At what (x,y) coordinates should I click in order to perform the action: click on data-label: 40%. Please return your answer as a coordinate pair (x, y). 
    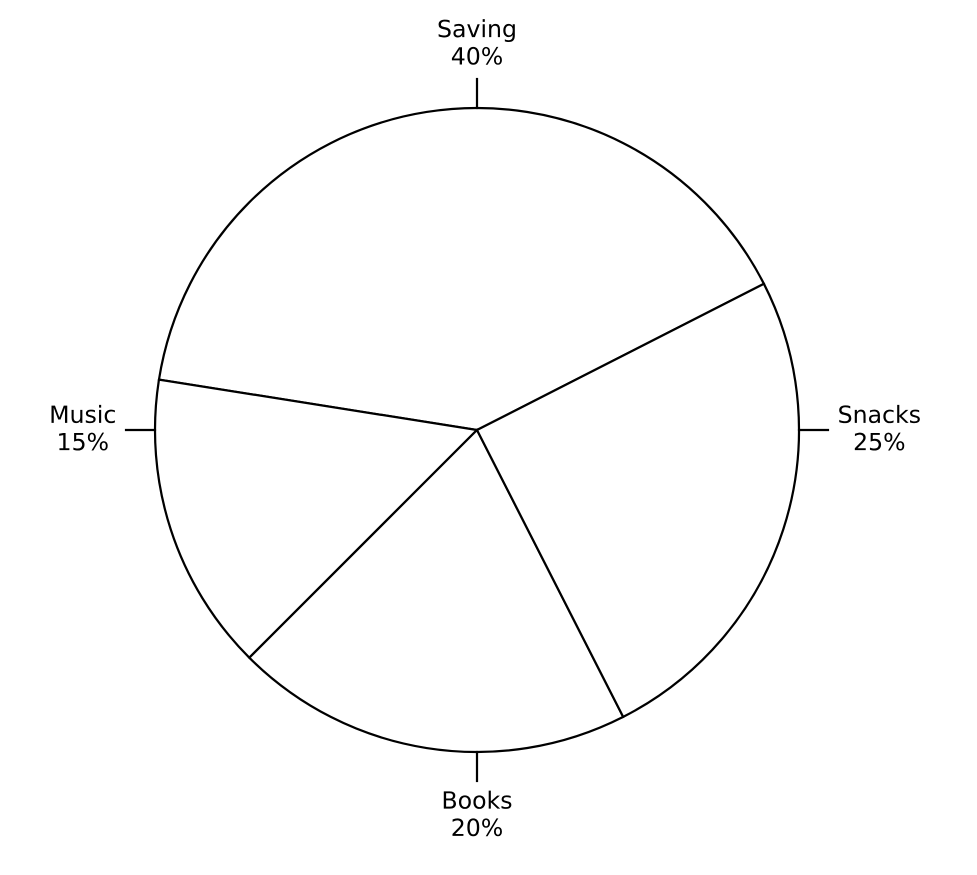
    Looking at the image, I should click on (477, 55).